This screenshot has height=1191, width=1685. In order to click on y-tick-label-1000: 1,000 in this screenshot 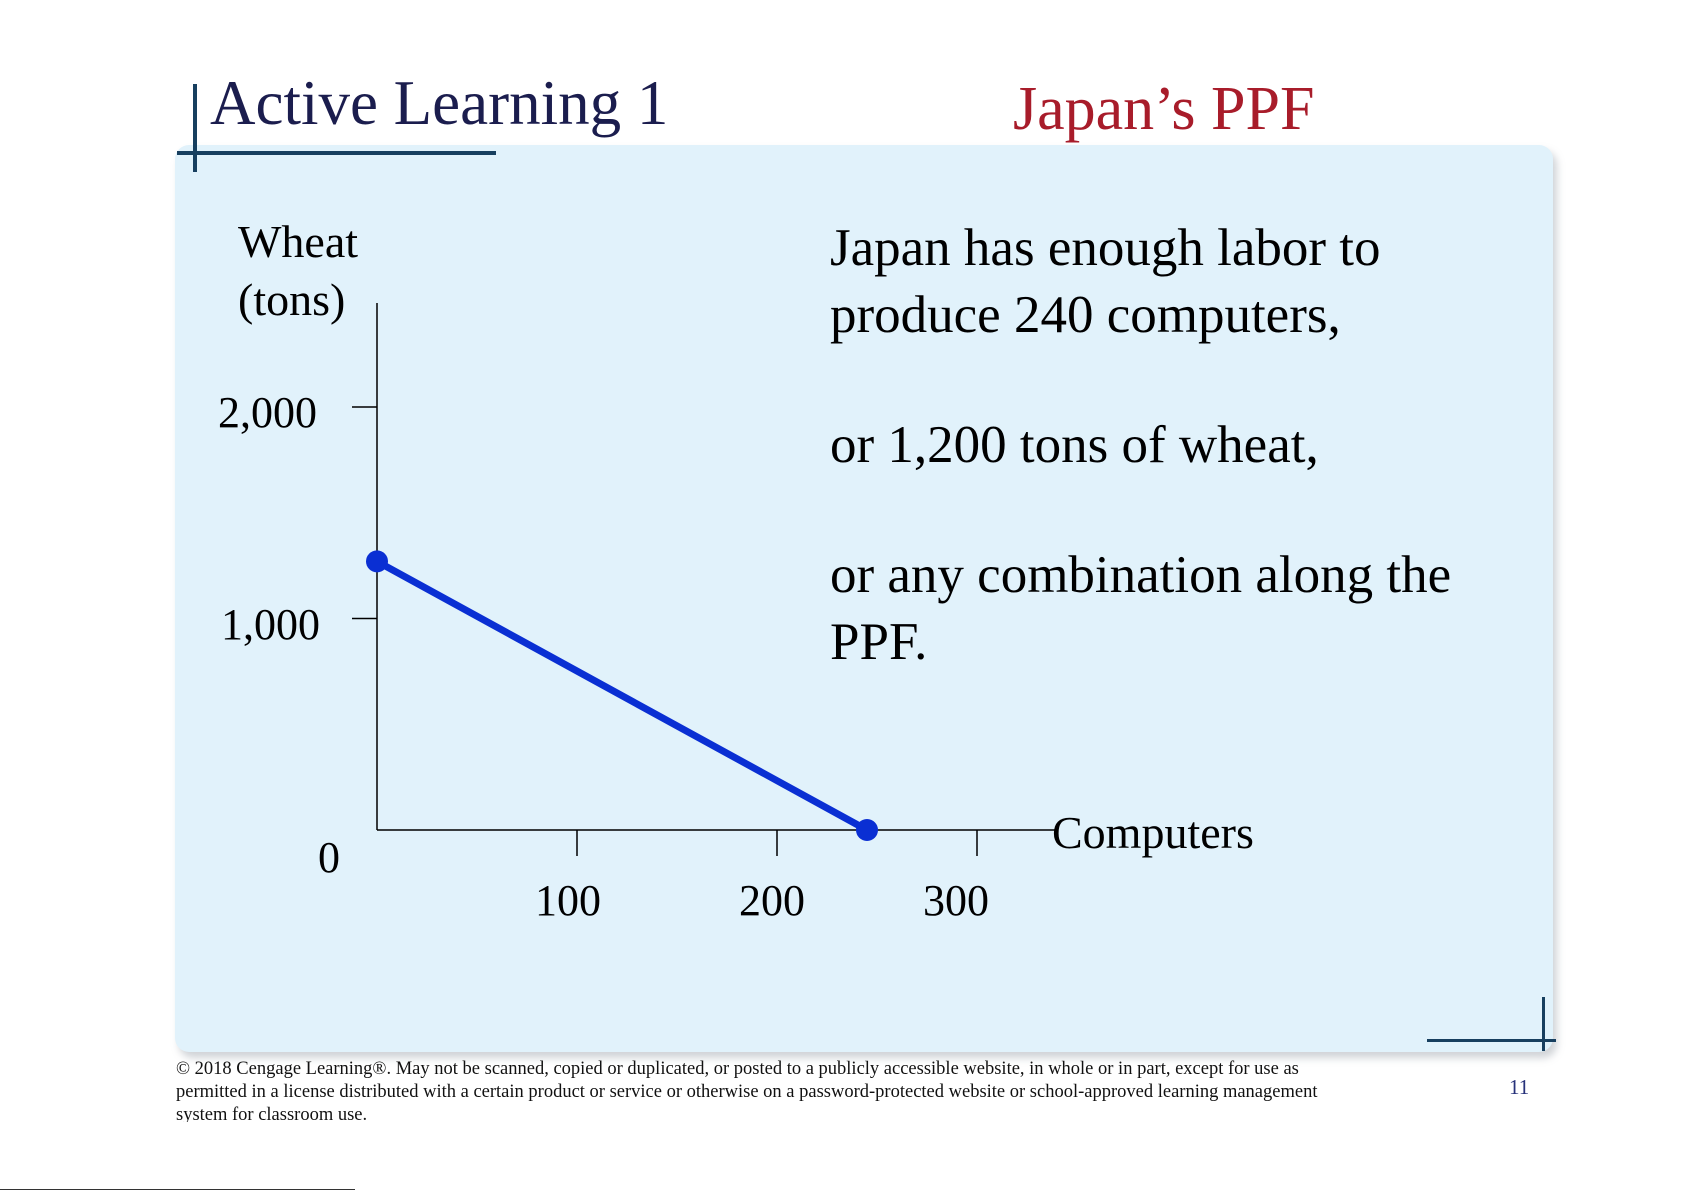, I will do `click(270, 624)`.